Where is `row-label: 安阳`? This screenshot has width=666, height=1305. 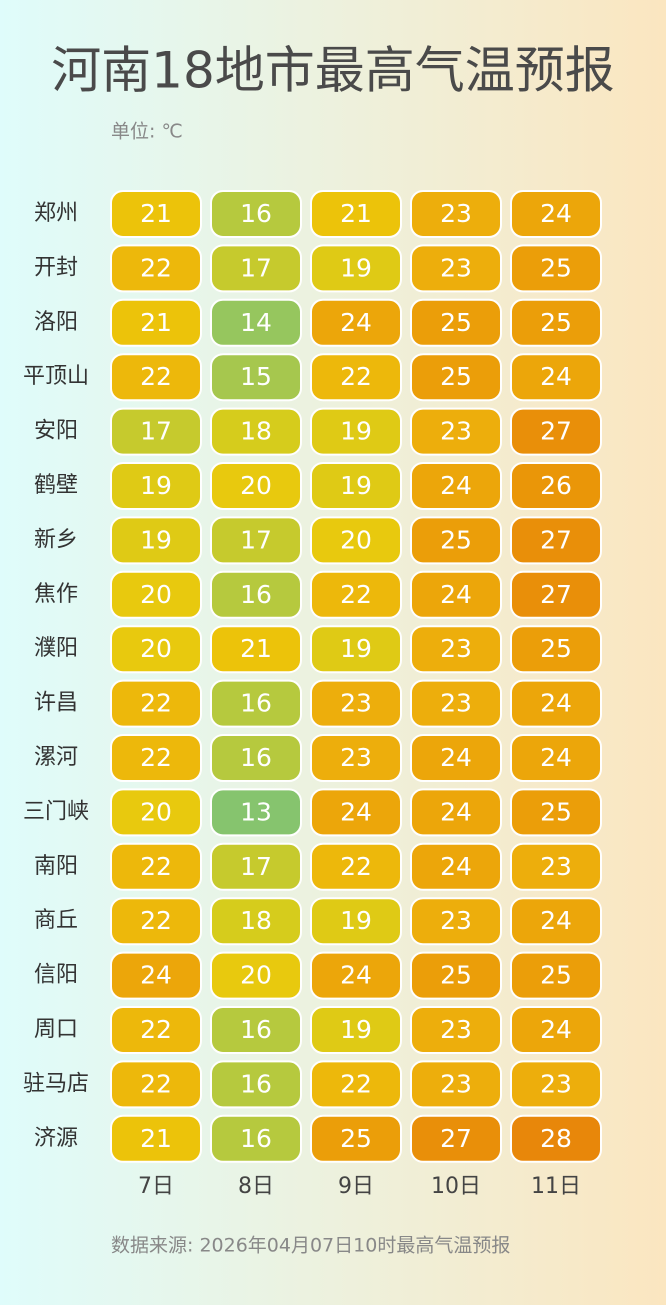 row-label: 安阳 is located at coordinates (56, 431).